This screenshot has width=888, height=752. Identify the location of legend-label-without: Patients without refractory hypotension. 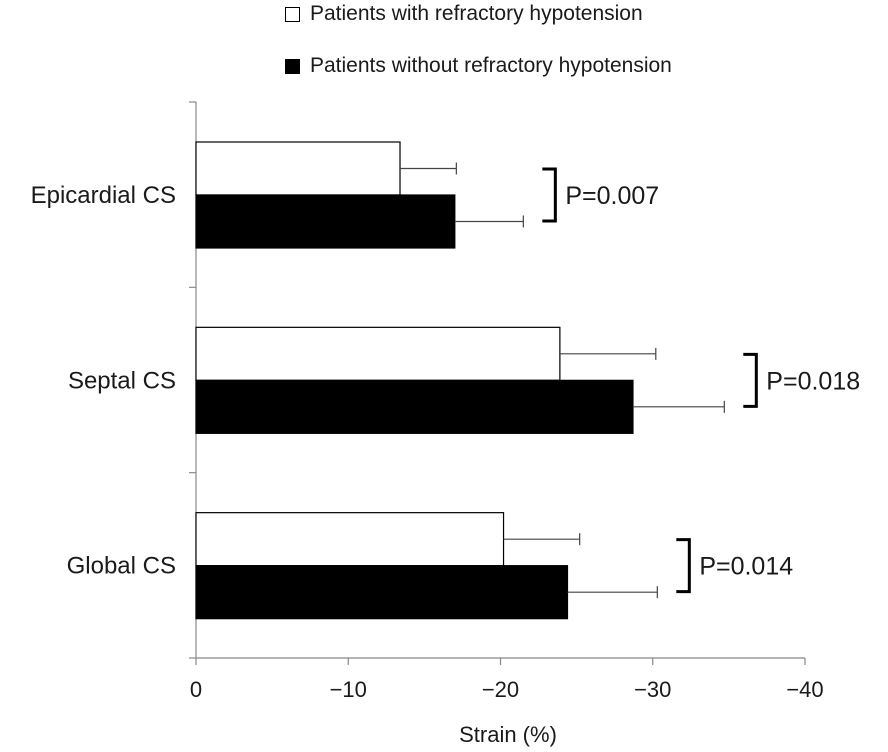
(491, 65).